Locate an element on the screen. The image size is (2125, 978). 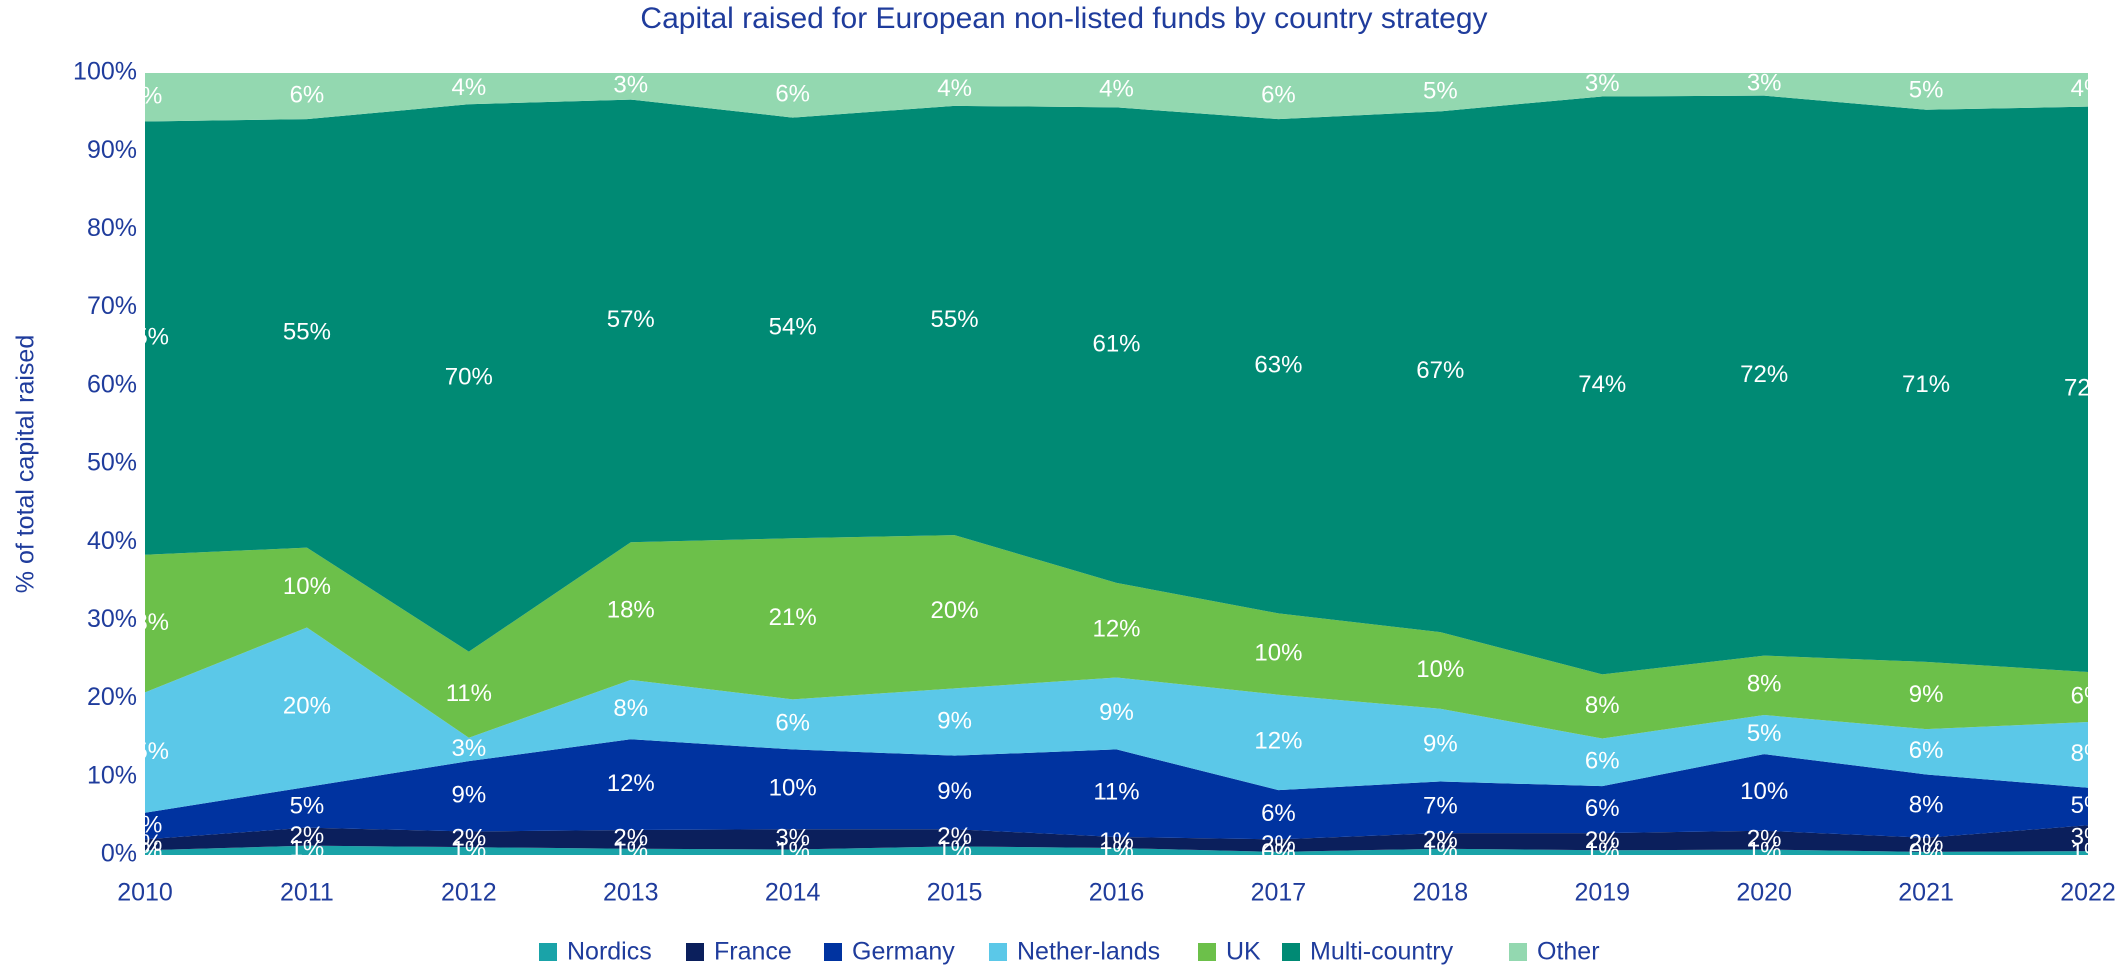
y-tick-label: 60% is located at coordinates (112, 384).